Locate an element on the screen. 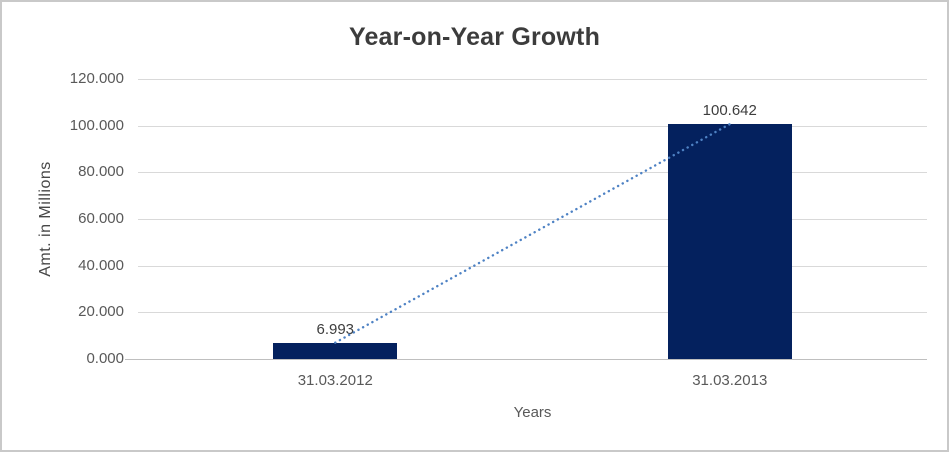 The height and width of the screenshot is (452, 949). y-tick-label: 0.000 is located at coordinates (105, 358).